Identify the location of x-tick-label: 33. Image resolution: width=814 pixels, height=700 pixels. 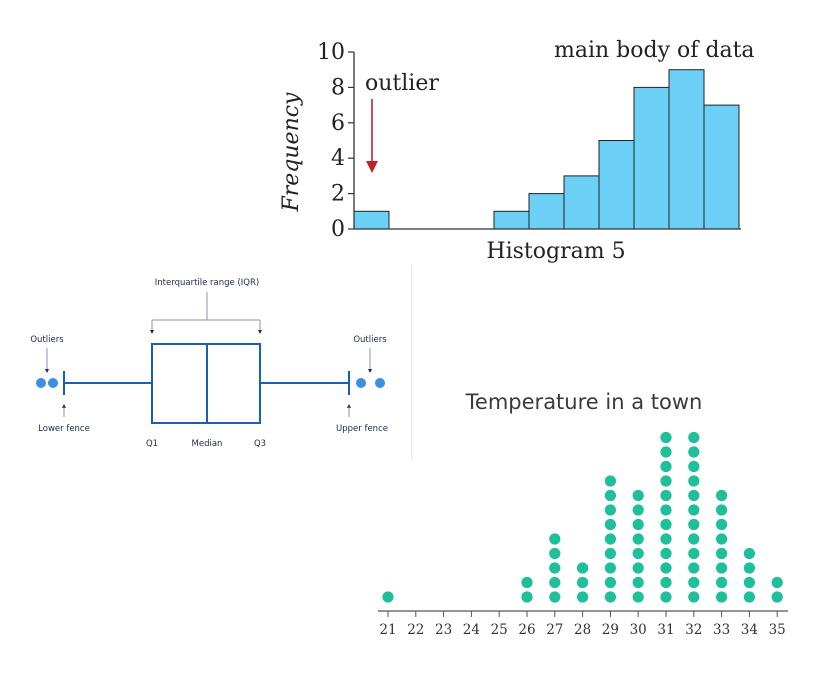
(721, 630).